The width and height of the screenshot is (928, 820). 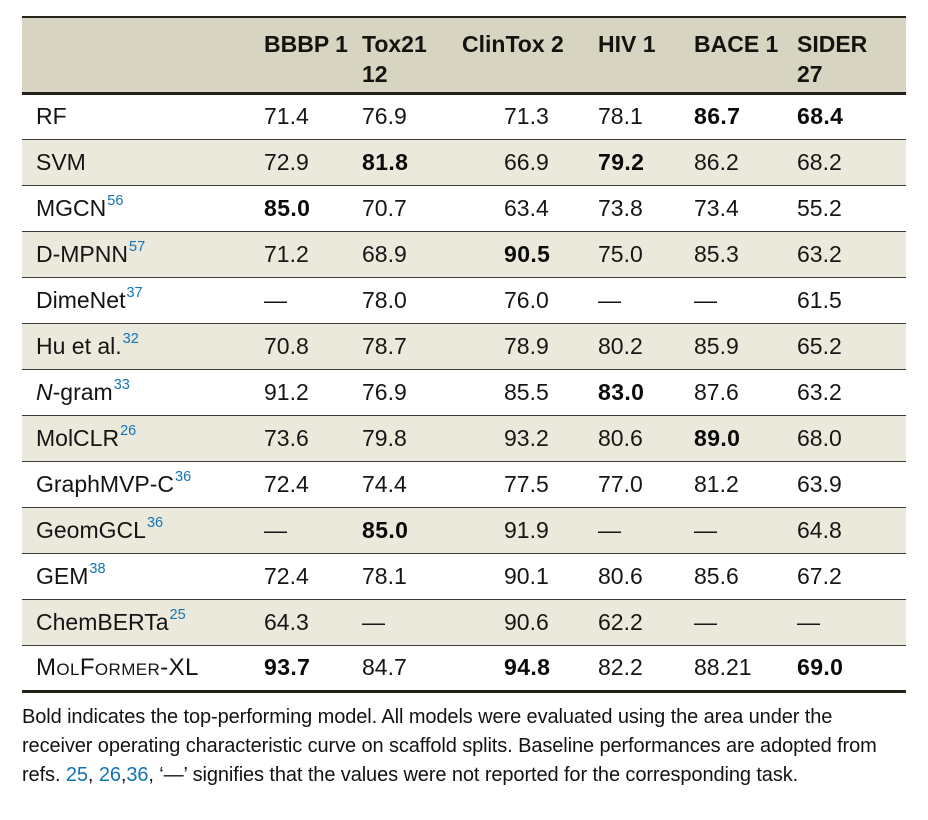 I want to click on model-name-cell: GeomGCL36, so click(x=142, y=530).